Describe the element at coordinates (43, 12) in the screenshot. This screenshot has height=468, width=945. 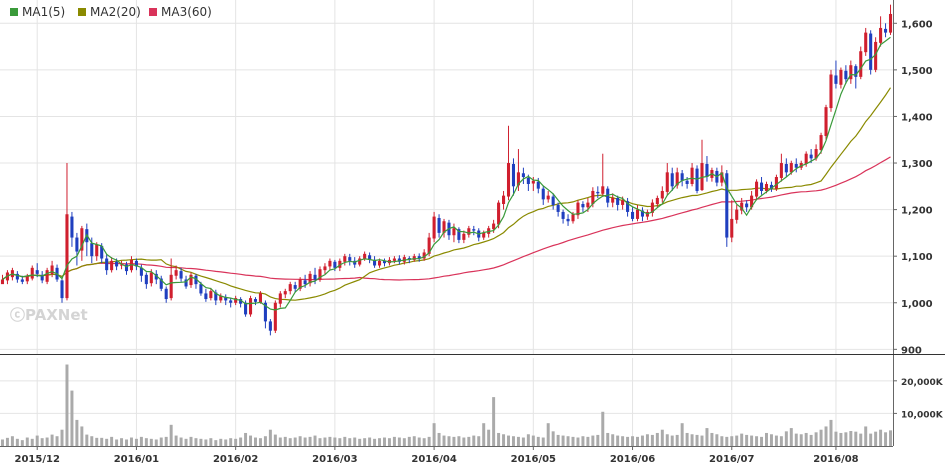
I see `legend-label-ma1: MA1(5)` at that location.